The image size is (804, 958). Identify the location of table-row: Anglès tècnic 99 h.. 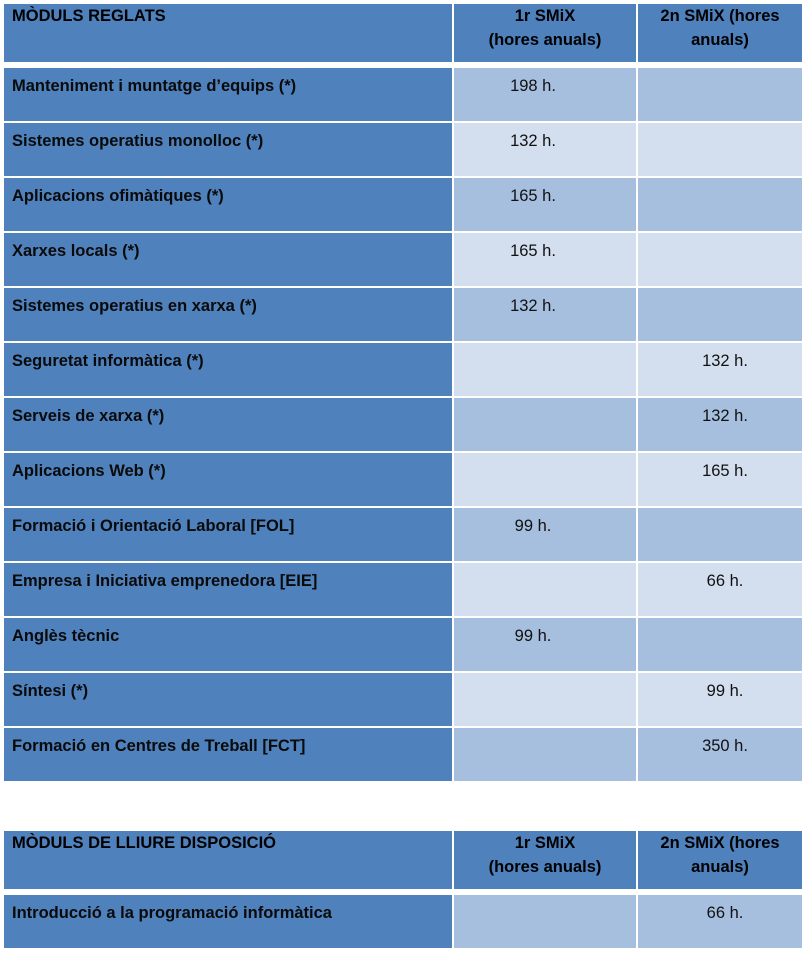
(403, 644).